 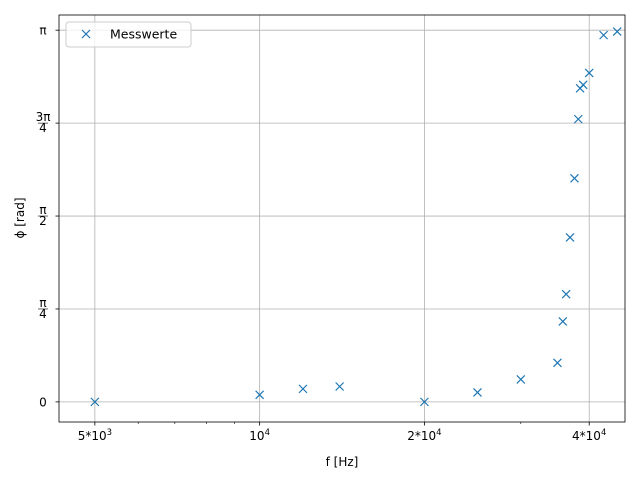 I want to click on x-tick-base: 10, so click(x=256, y=436).